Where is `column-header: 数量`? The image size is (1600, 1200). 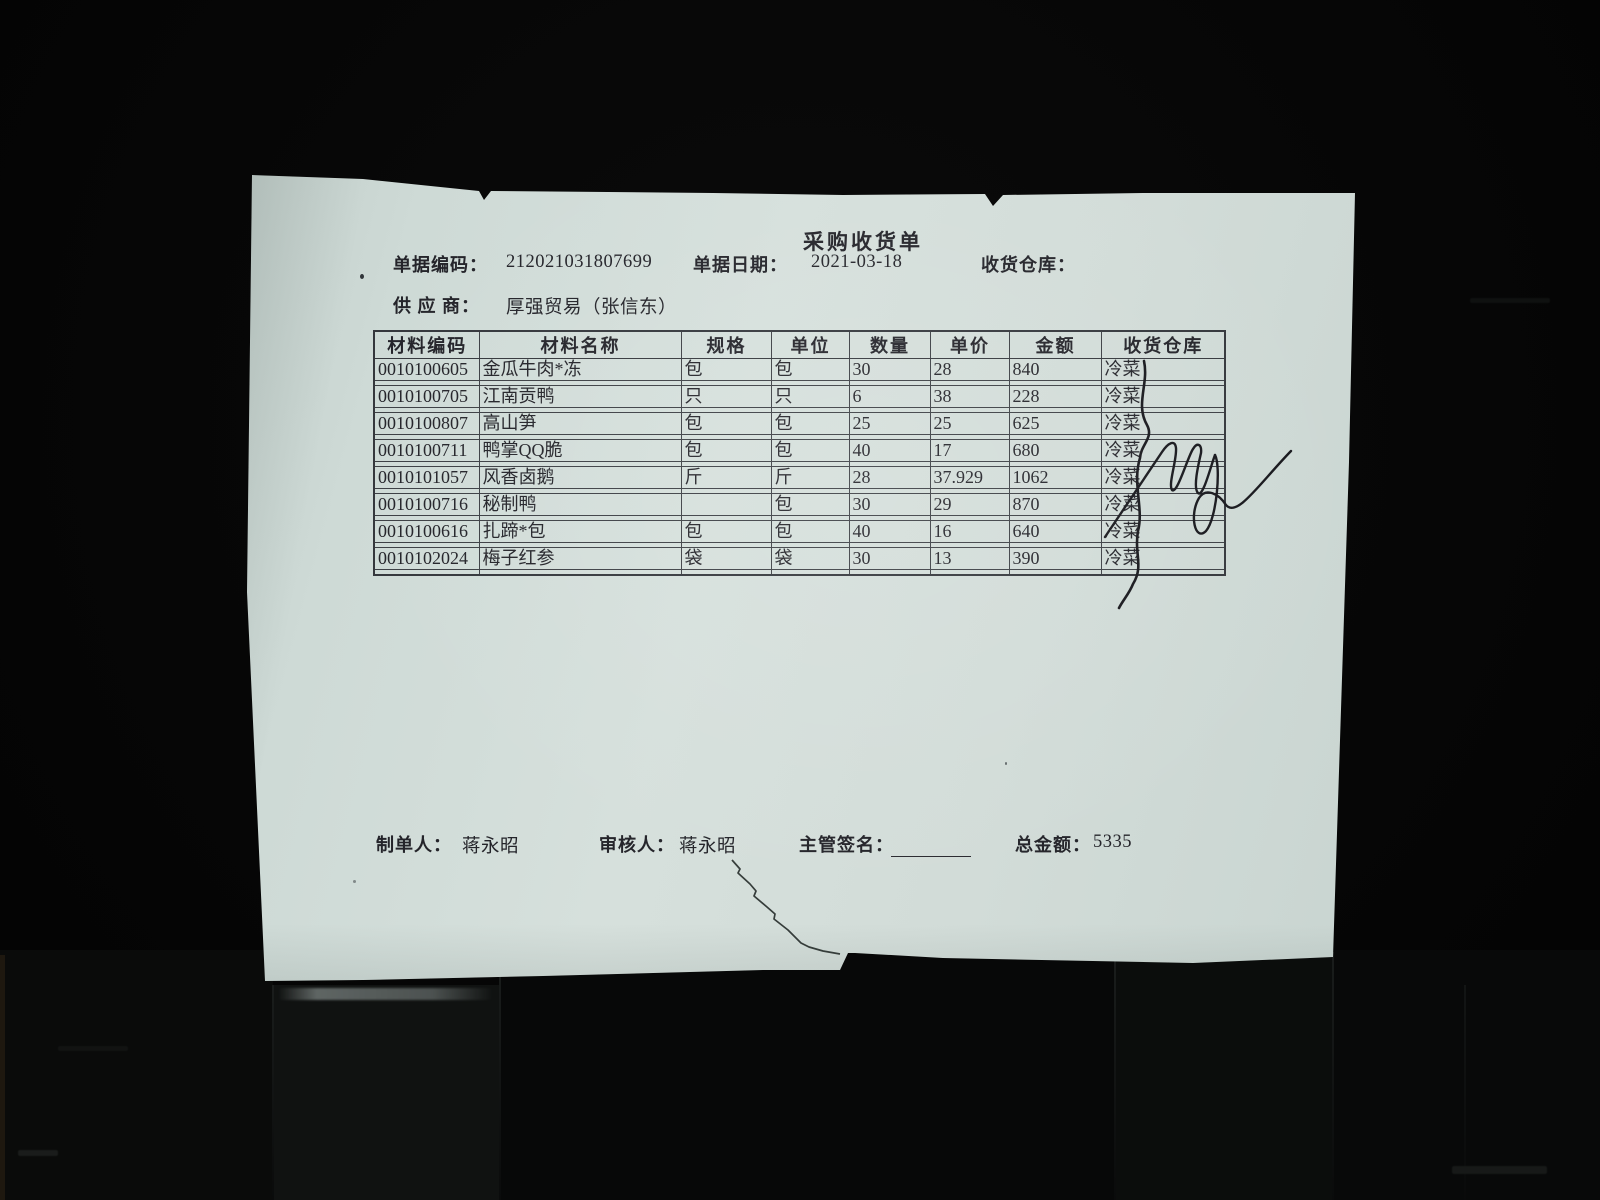
column-header: 数量 is located at coordinates (889, 344).